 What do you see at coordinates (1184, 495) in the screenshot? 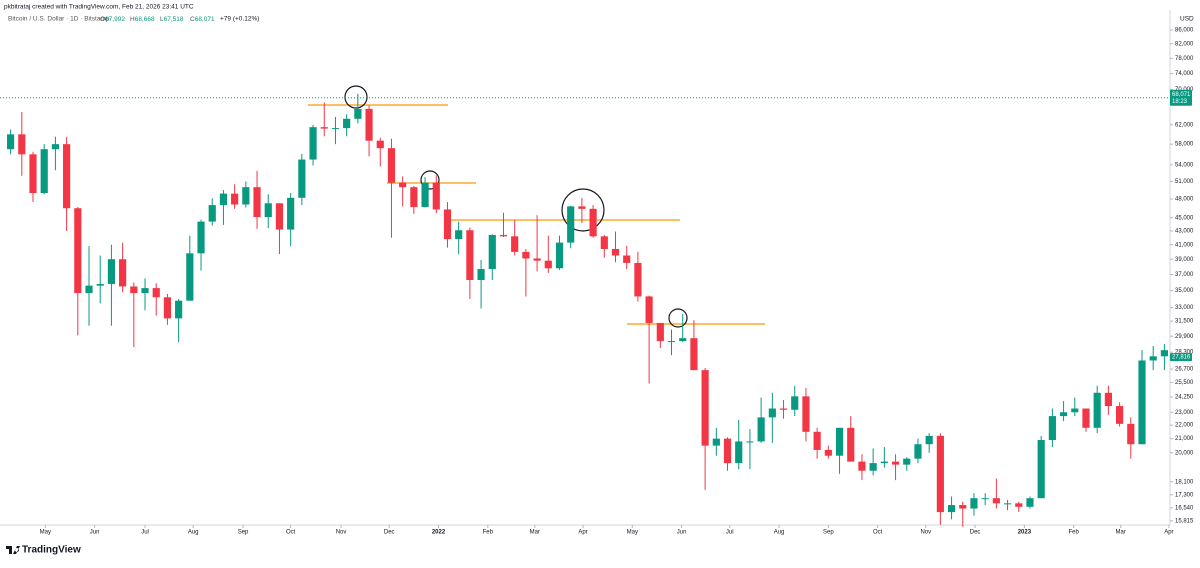
I see `y-tick-label: 17,300` at bounding box center [1184, 495].